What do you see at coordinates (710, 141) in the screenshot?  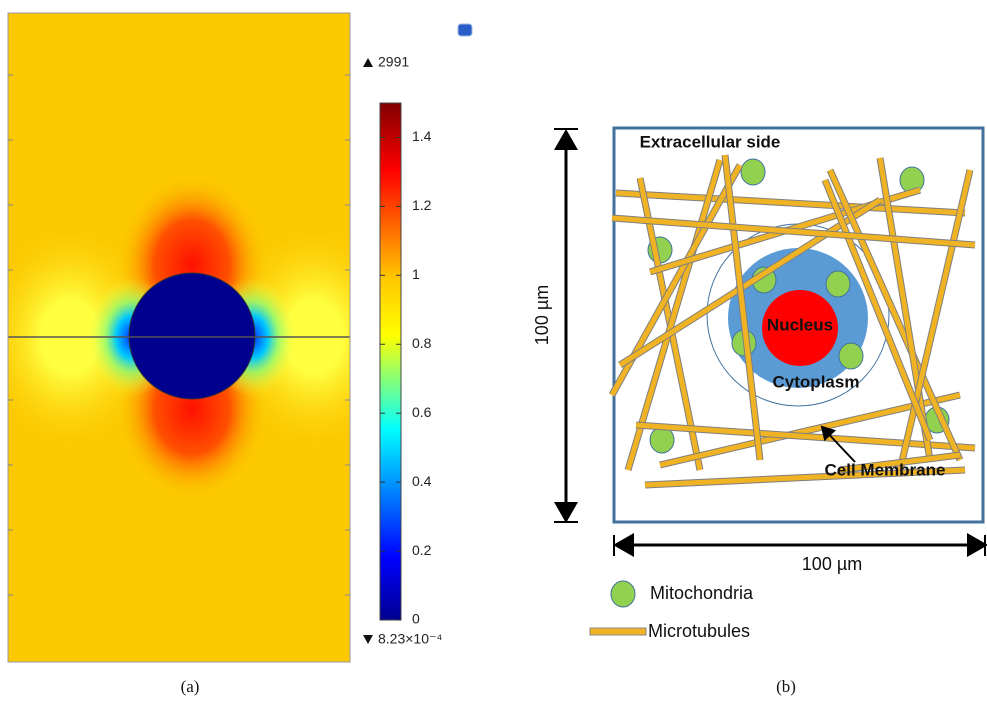 I see `extracellular-label: Extracellular side` at bounding box center [710, 141].